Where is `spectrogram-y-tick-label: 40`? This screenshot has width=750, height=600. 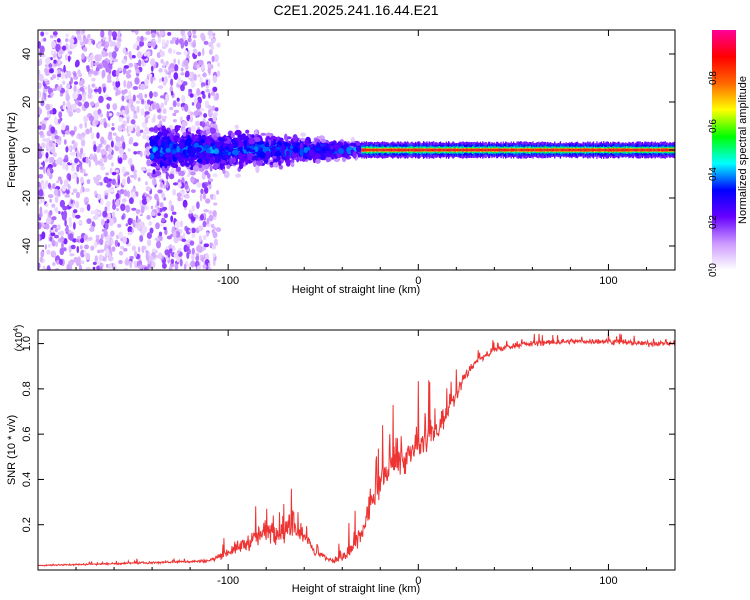 spectrogram-y-tick-label: 40 is located at coordinates (27, 54).